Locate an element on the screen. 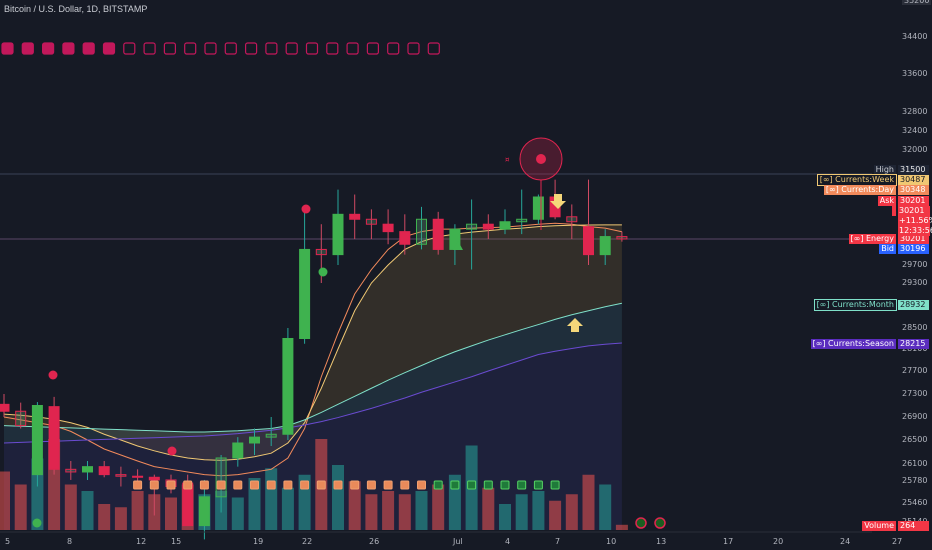 The height and width of the screenshot is (550, 932). time-tick: 19 is located at coordinates (258, 541).